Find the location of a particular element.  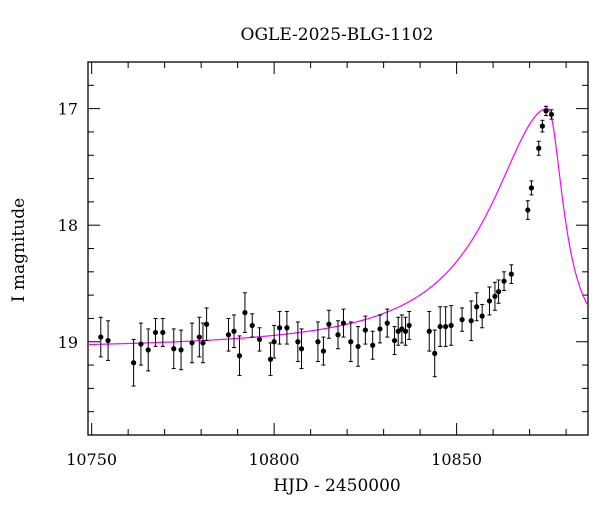

x-axis-label: HJD - 2450000 is located at coordinates (337, 486).